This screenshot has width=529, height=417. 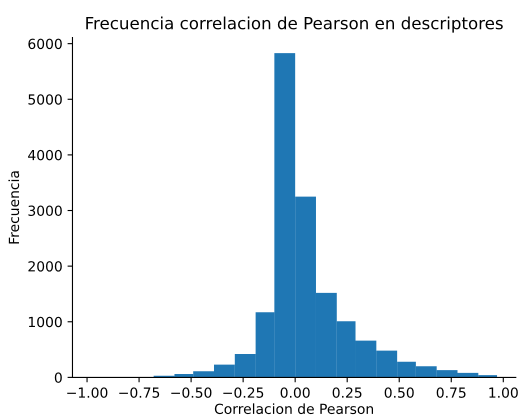 I want to click on y-tick-label: 1000, so click(x=45, y=322).